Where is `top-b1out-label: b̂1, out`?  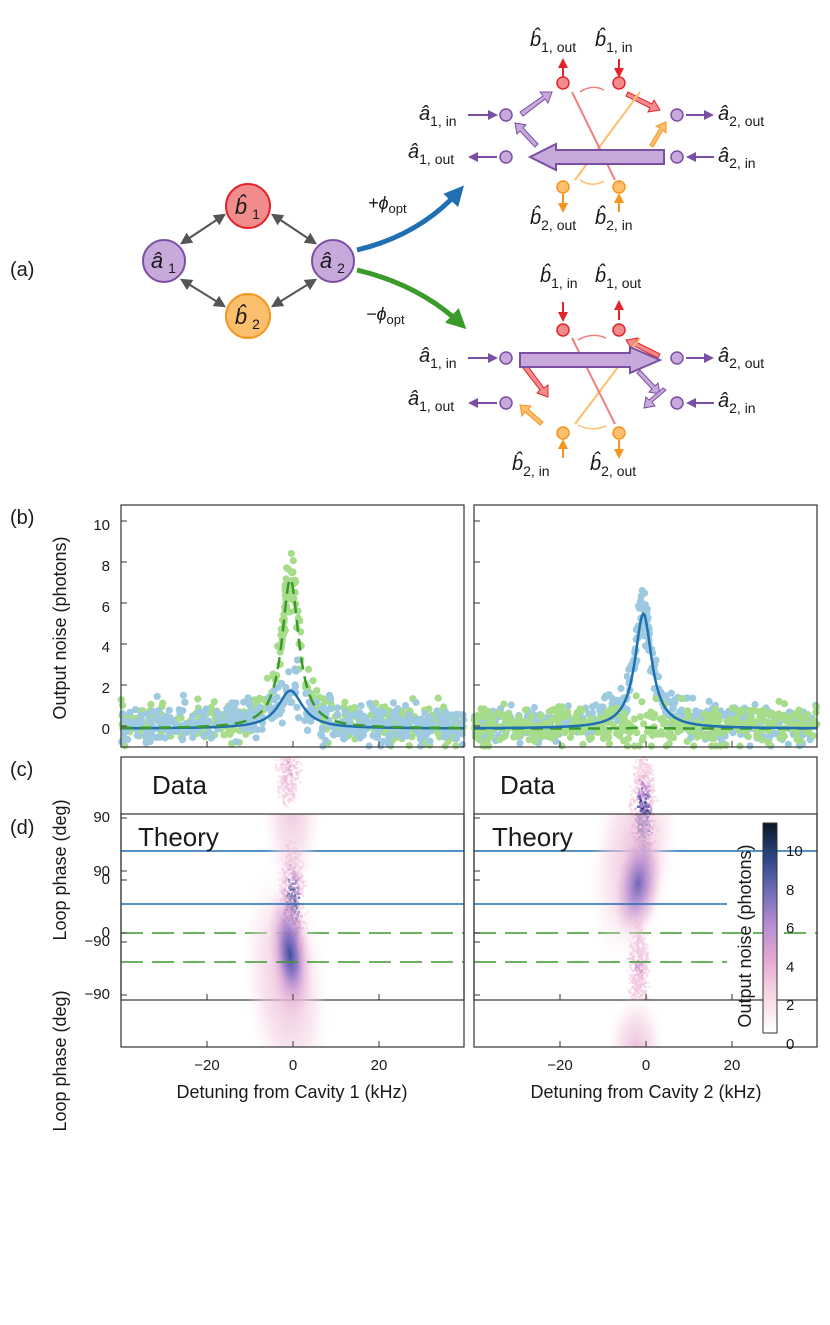 top-b1out-label: b̂1, out is located at coordinates (553, 41).